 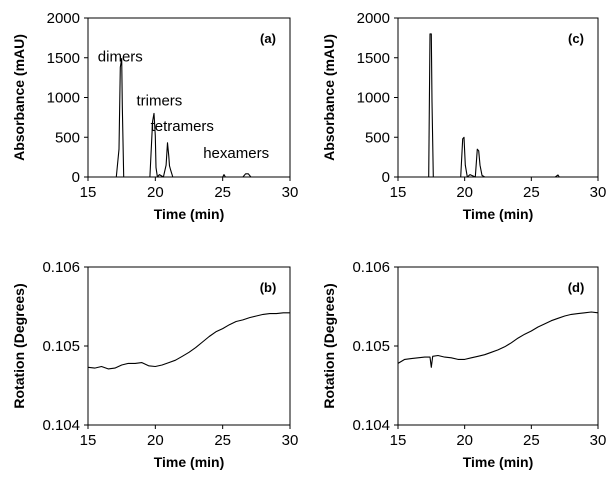 I want to click on peak-annotation: hexamers, so click(x=236, y=153).